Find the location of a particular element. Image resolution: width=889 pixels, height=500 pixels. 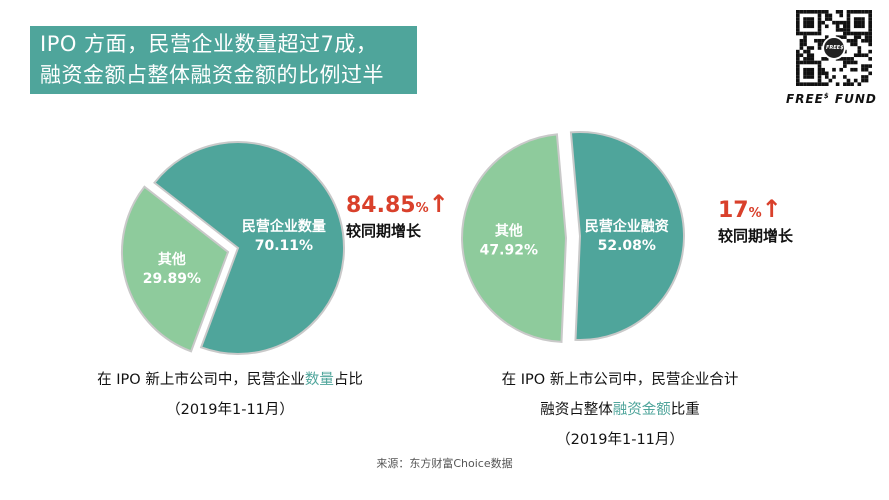

caption-text: 在 IPO 新上市公司中，民营企业 is located at coordinates (201, 380).